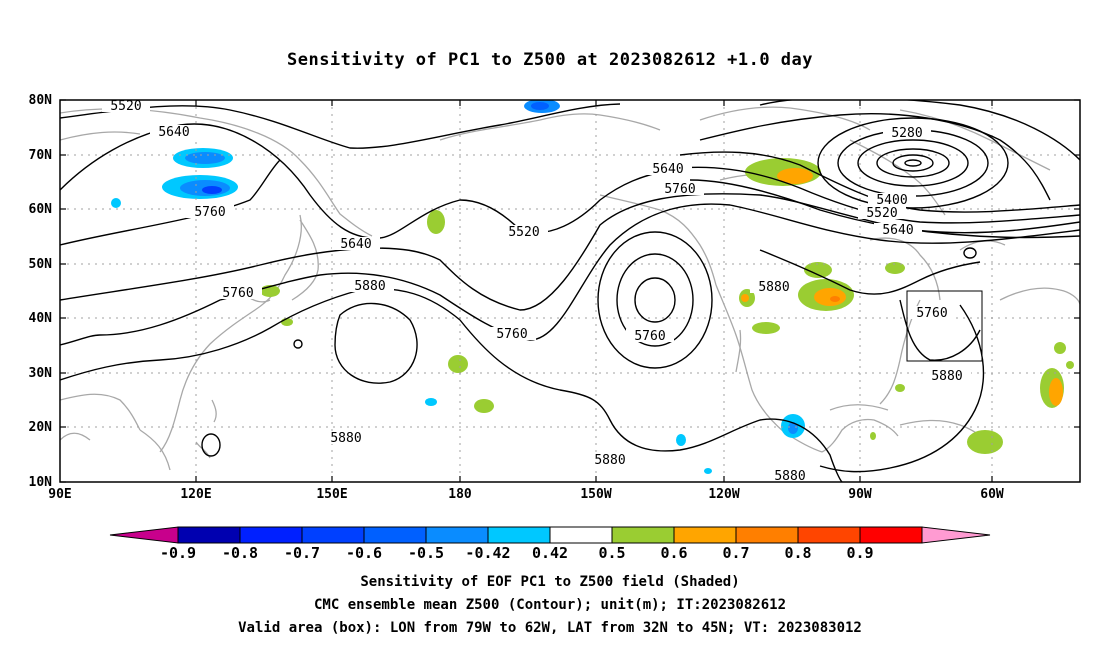 This screenshot has height=650, width=1100. Describe the element at coordinates (611, 553) in the screenshot. I see `colorbar-label: 0.5` at that location.